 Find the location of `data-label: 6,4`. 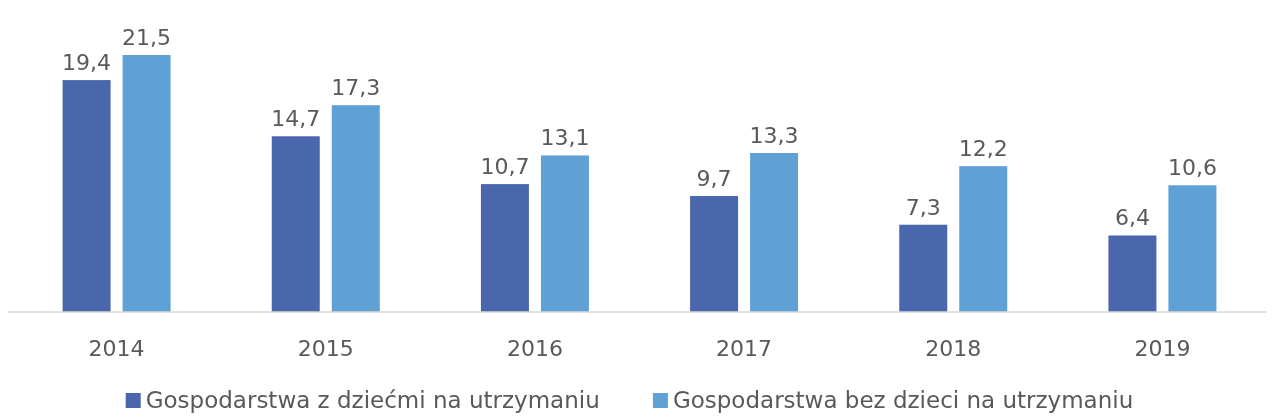

data-label: 6,4 is located at coordinates (1132, 218).